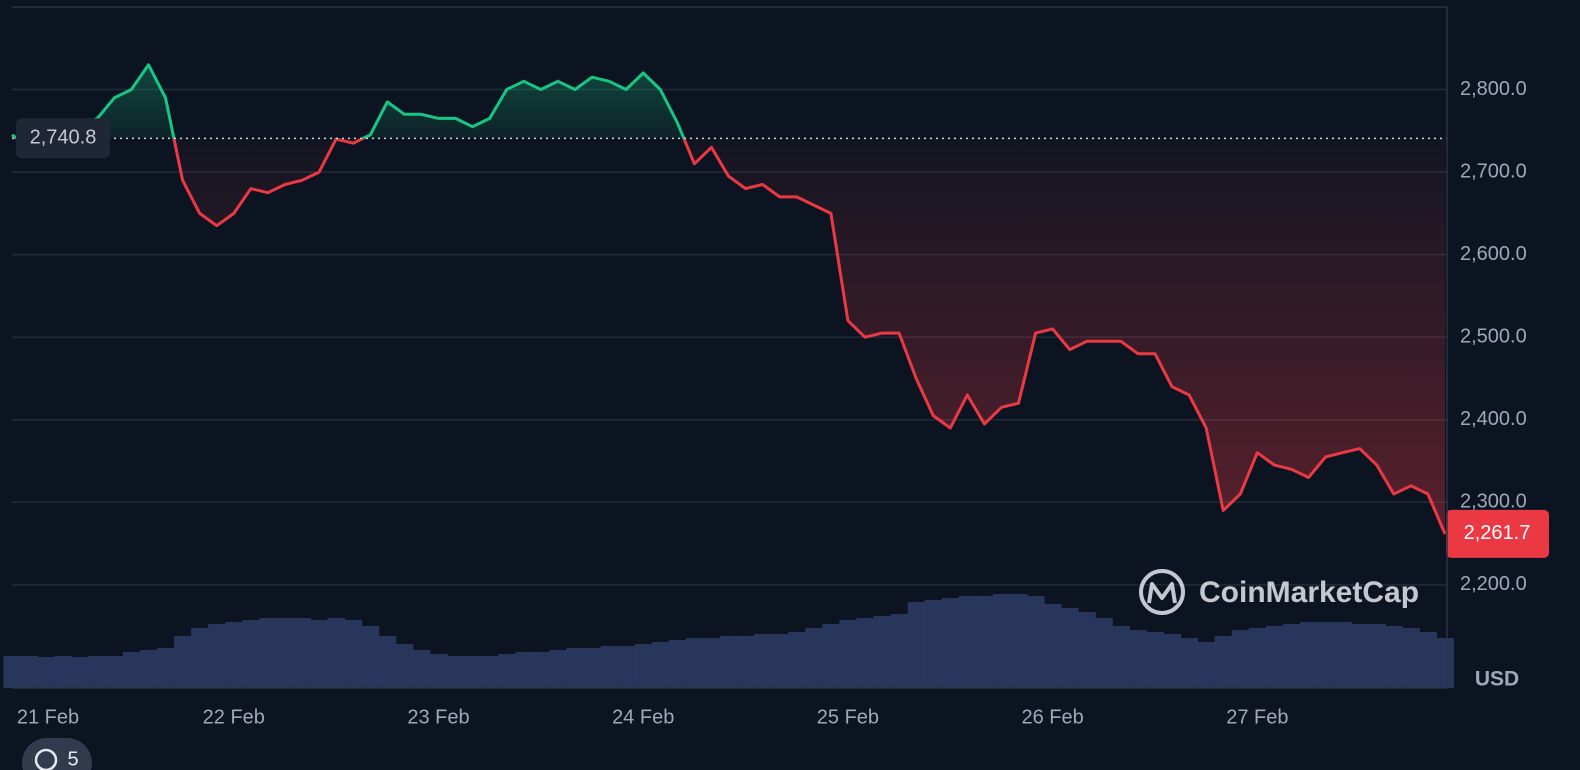 The width and height of the screenshot is (1580, 770). What do you see at coordinates (1309, 592) in the screenshot?
I see `watermark-text: CoinMarketCap` at bounding box center [1309, 592].